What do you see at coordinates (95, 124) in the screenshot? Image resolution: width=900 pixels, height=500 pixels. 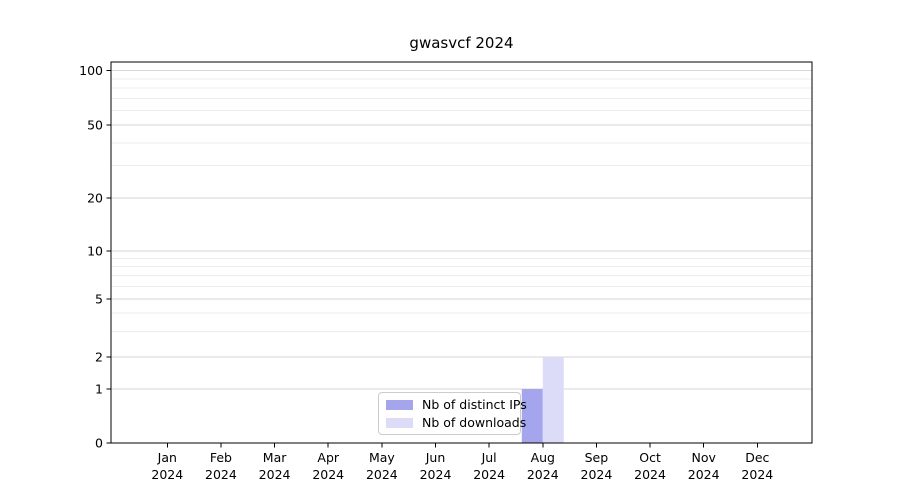 I see `y-tick-label: 50` at bounding box center [95, 124].